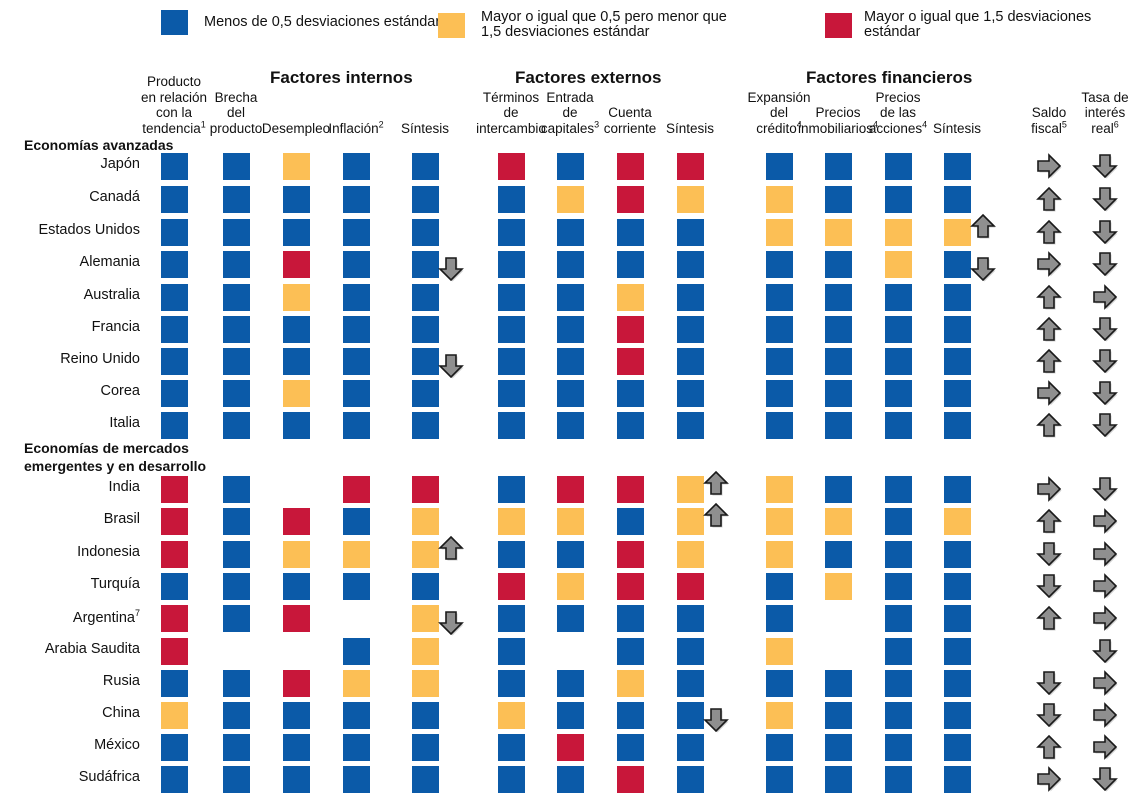 The height and width of the screenshot is (801, 1144). I want to click on row-label: Indonesia, so click(108, 552).